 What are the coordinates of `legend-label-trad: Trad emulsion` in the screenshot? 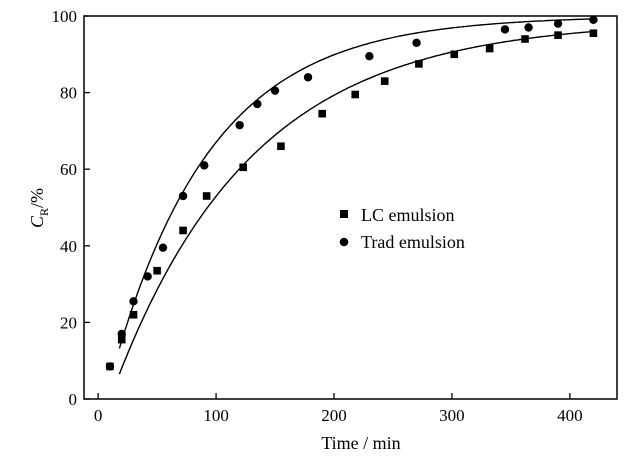 It's located at (413, 242).